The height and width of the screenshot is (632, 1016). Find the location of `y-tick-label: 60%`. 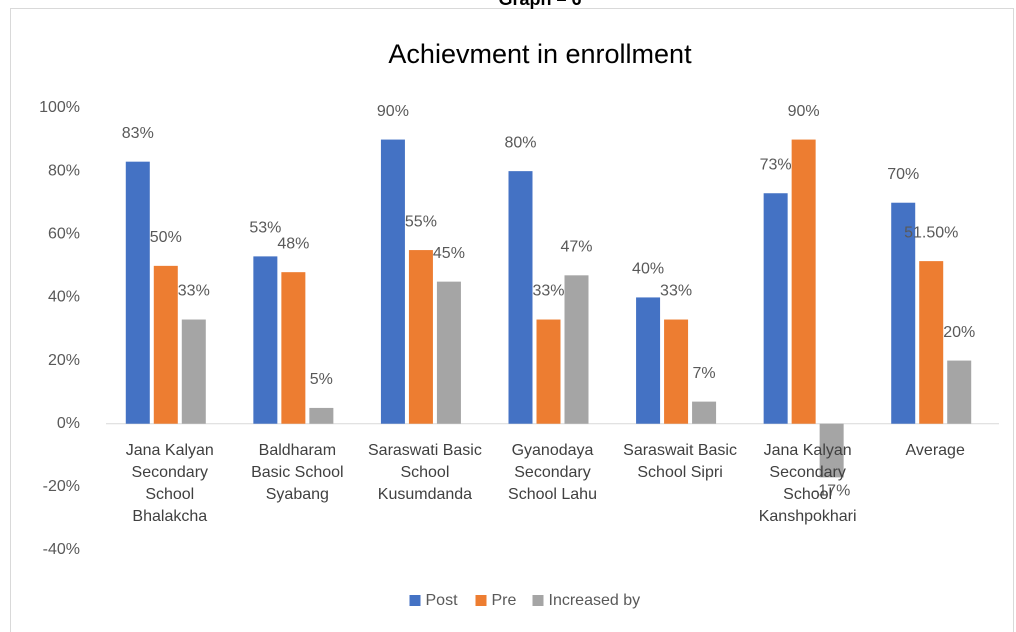

y-tick-label: 60% is located at coordinates (64, 234).